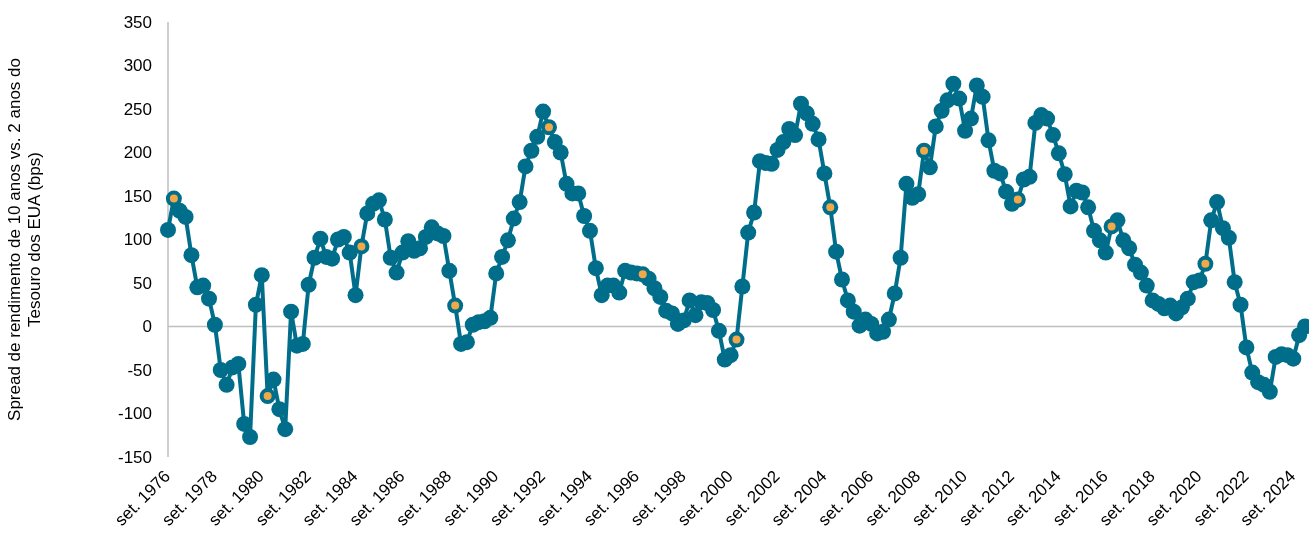 This screenshot has height=546, width=1309. Describe the element at coordinates (24, 239) in the screenshot. I see `y-axis-title: Spread de rendimento de 10 anos vs. 2 anos do Tesouro dos EUA (bps)` at that location.